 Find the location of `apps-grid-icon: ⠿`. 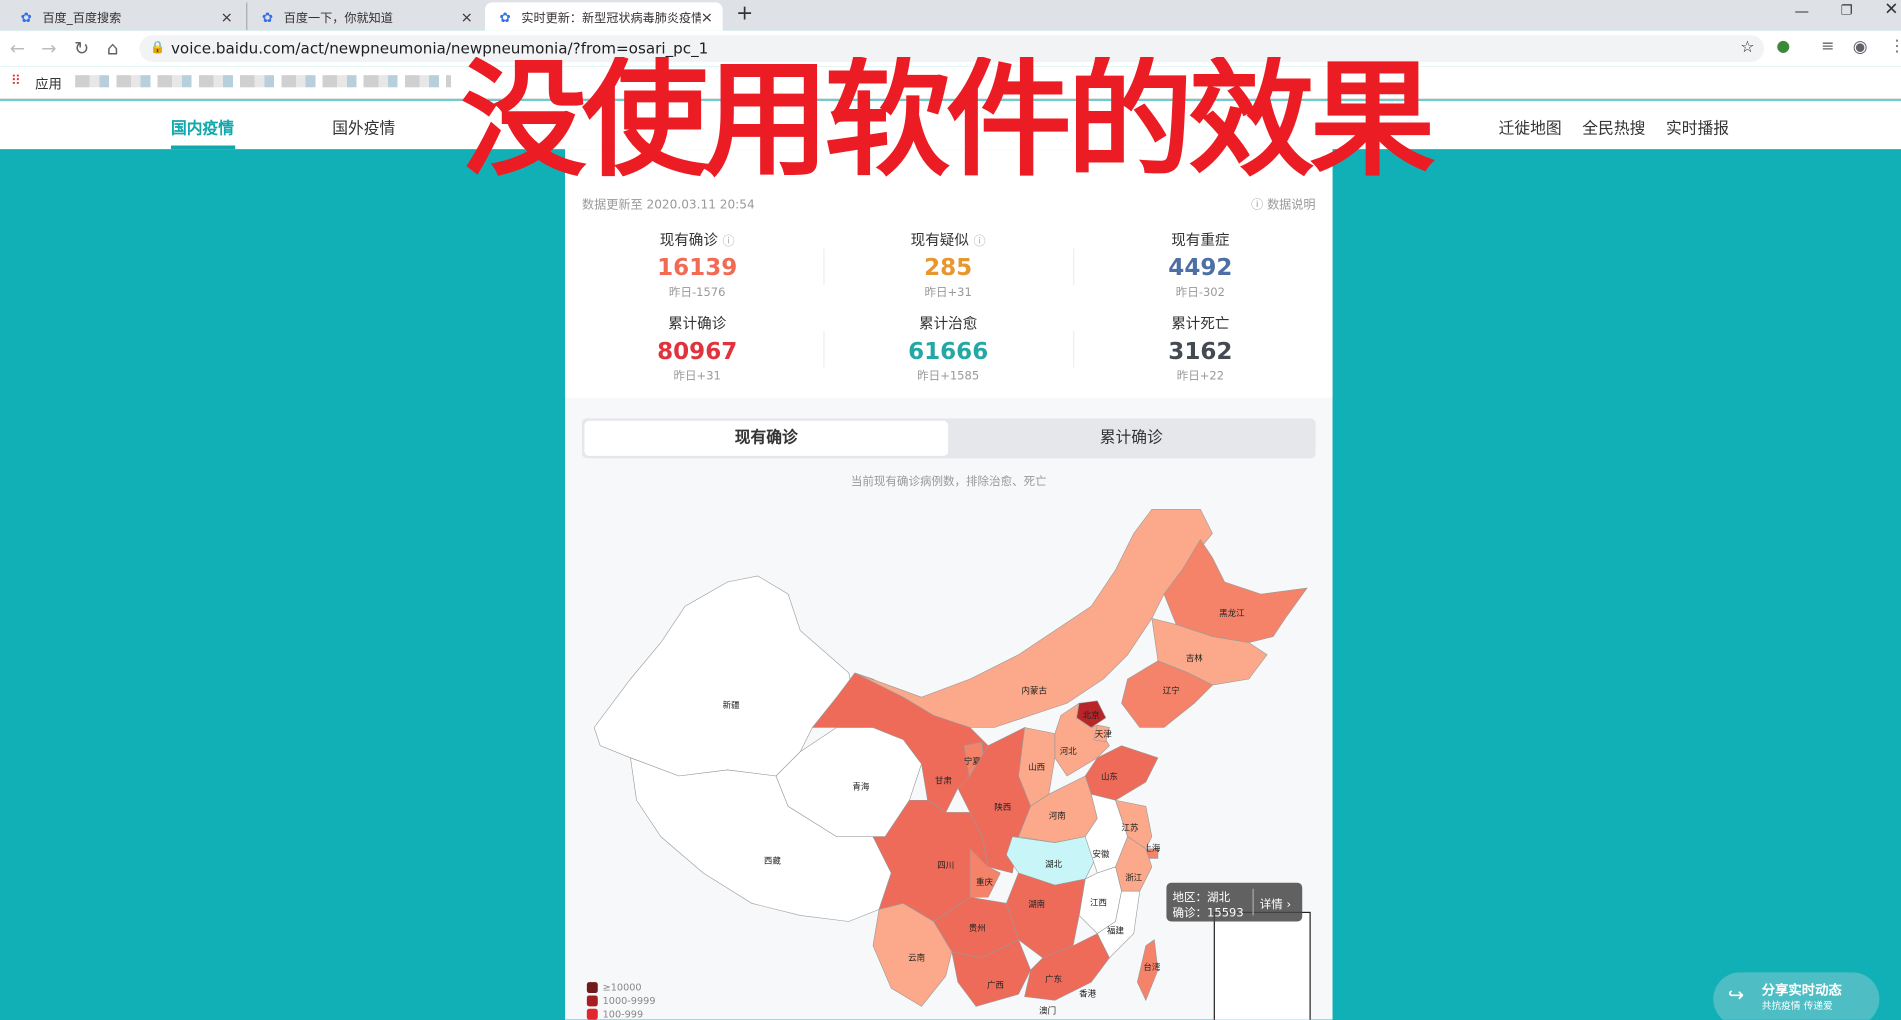

apps-grid-icon: ⠿ is located at coordinates (15, 80).